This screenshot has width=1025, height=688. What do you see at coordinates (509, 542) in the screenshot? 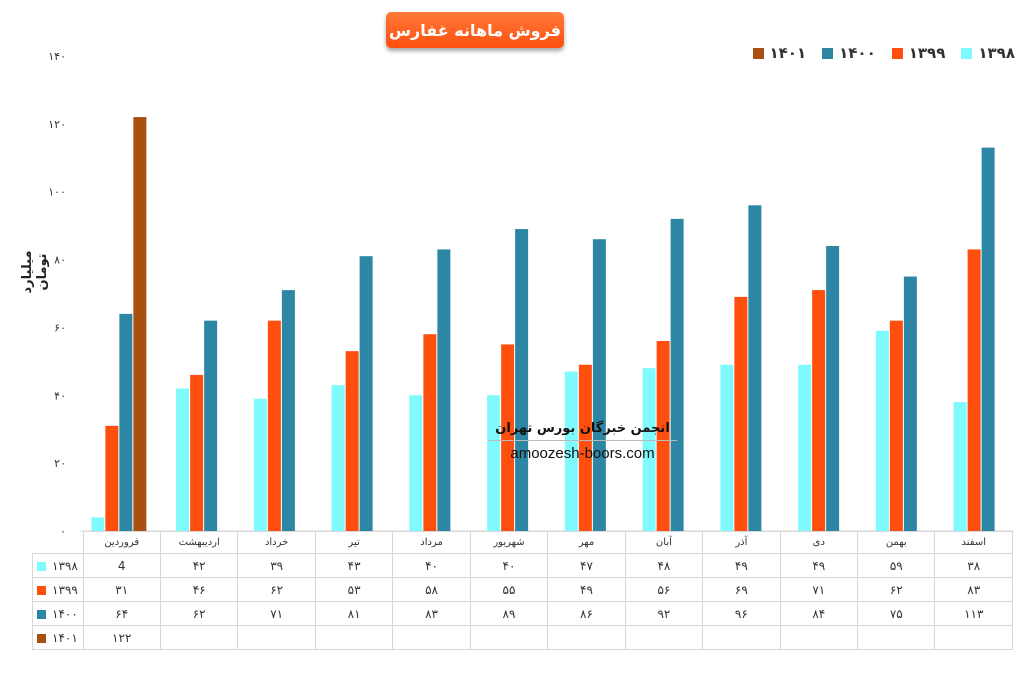
I see `table-category-header: شهریور` at bounding box center [509, 542].